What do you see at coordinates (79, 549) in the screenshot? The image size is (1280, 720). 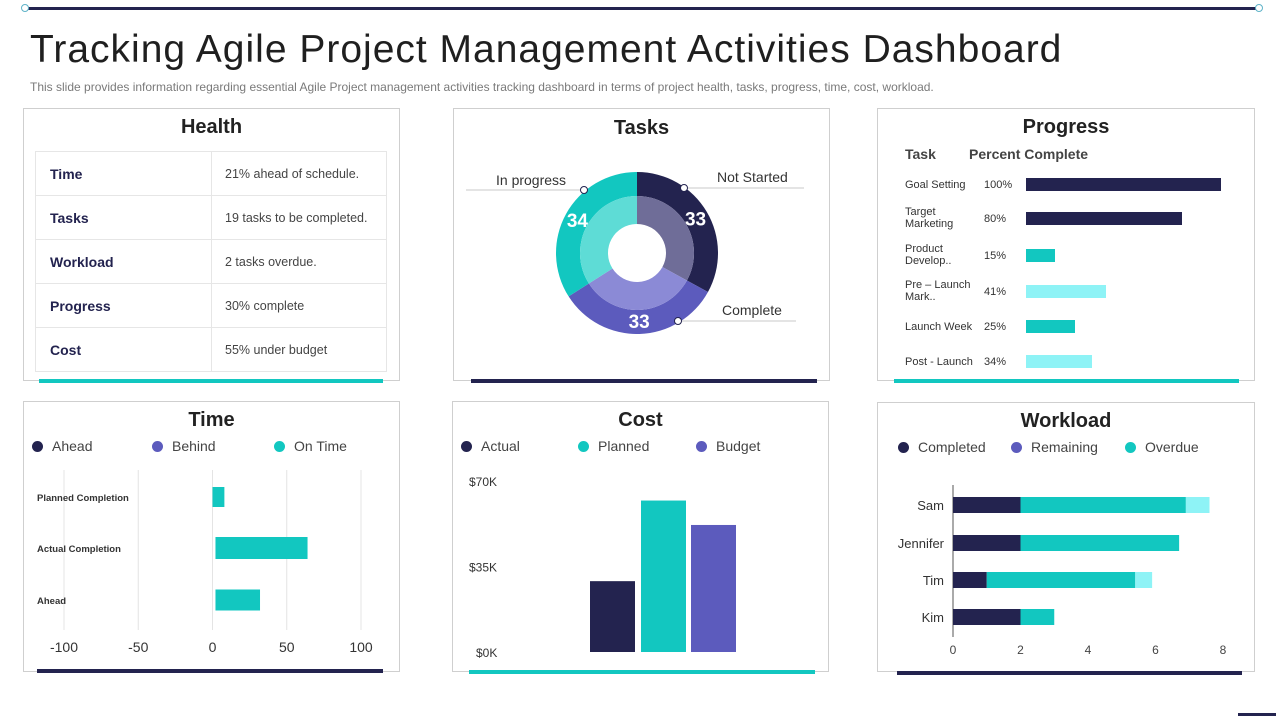 I see `time-category-label: Actual Completion` at bounding box center [79, 549].